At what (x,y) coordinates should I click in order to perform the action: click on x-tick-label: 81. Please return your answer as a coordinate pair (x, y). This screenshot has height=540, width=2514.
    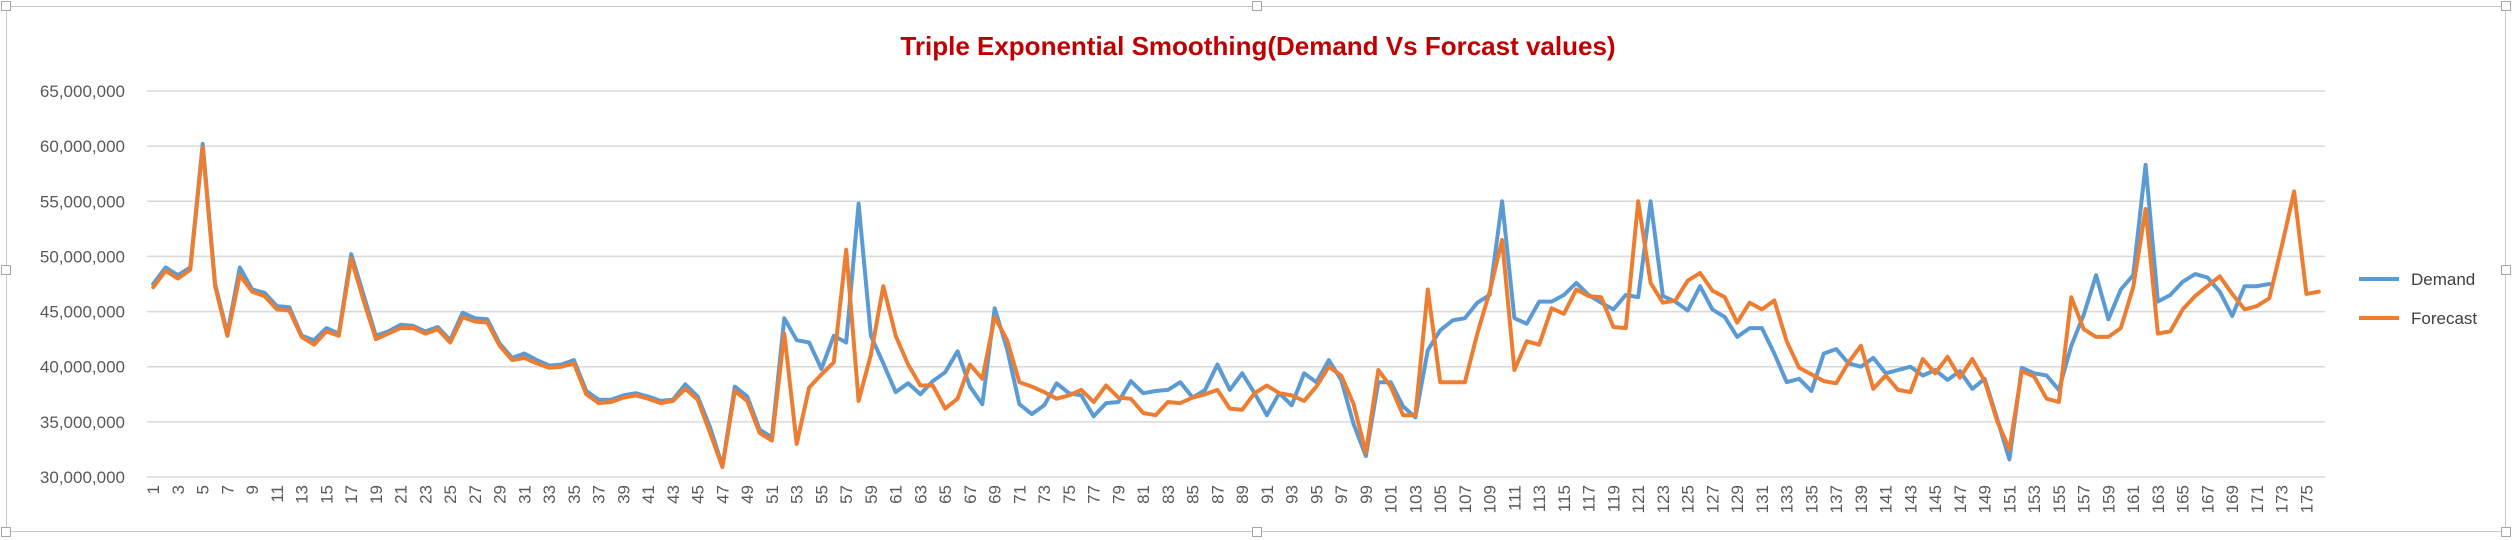
    Looking at the image, I should click on (1143, 494).